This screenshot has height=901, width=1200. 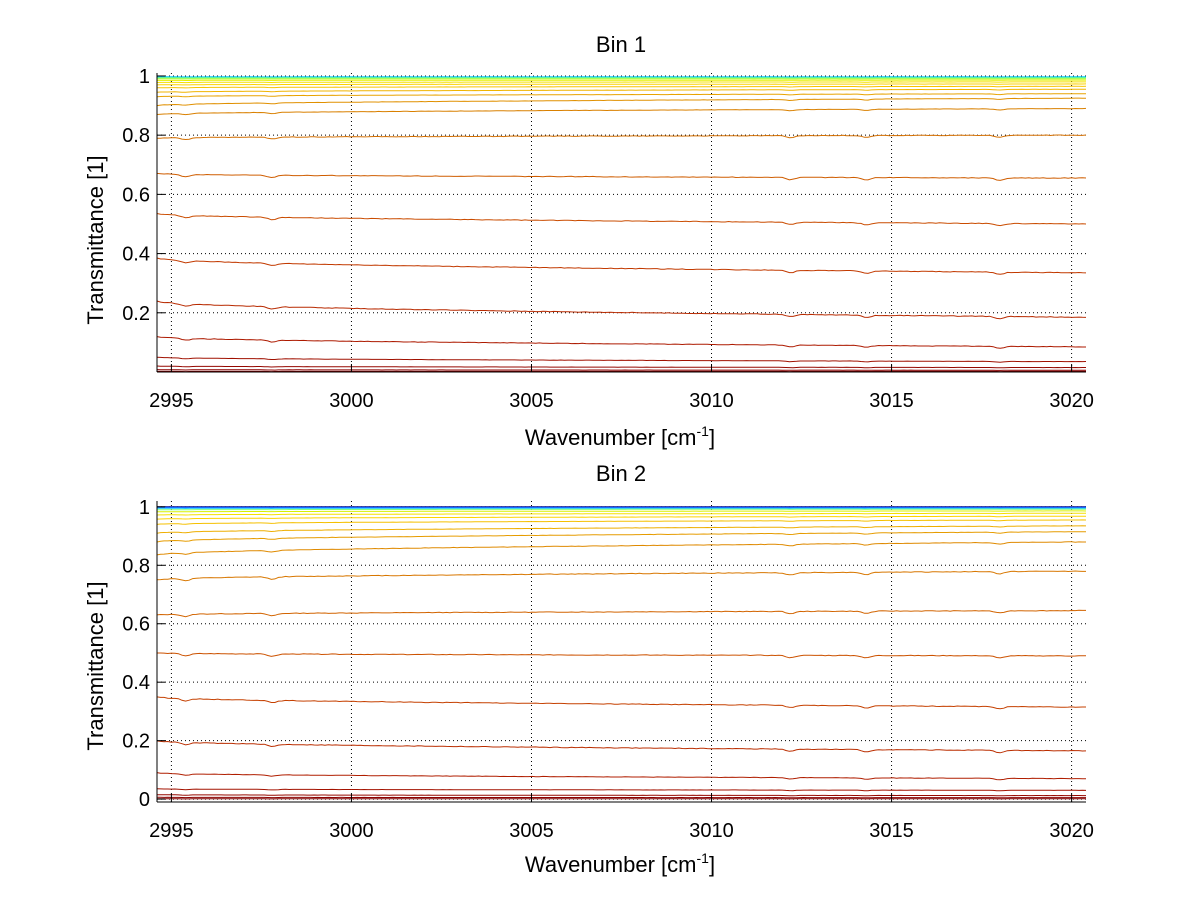 I want to click on series-line-b2-s04, so click(x=621, y=509).